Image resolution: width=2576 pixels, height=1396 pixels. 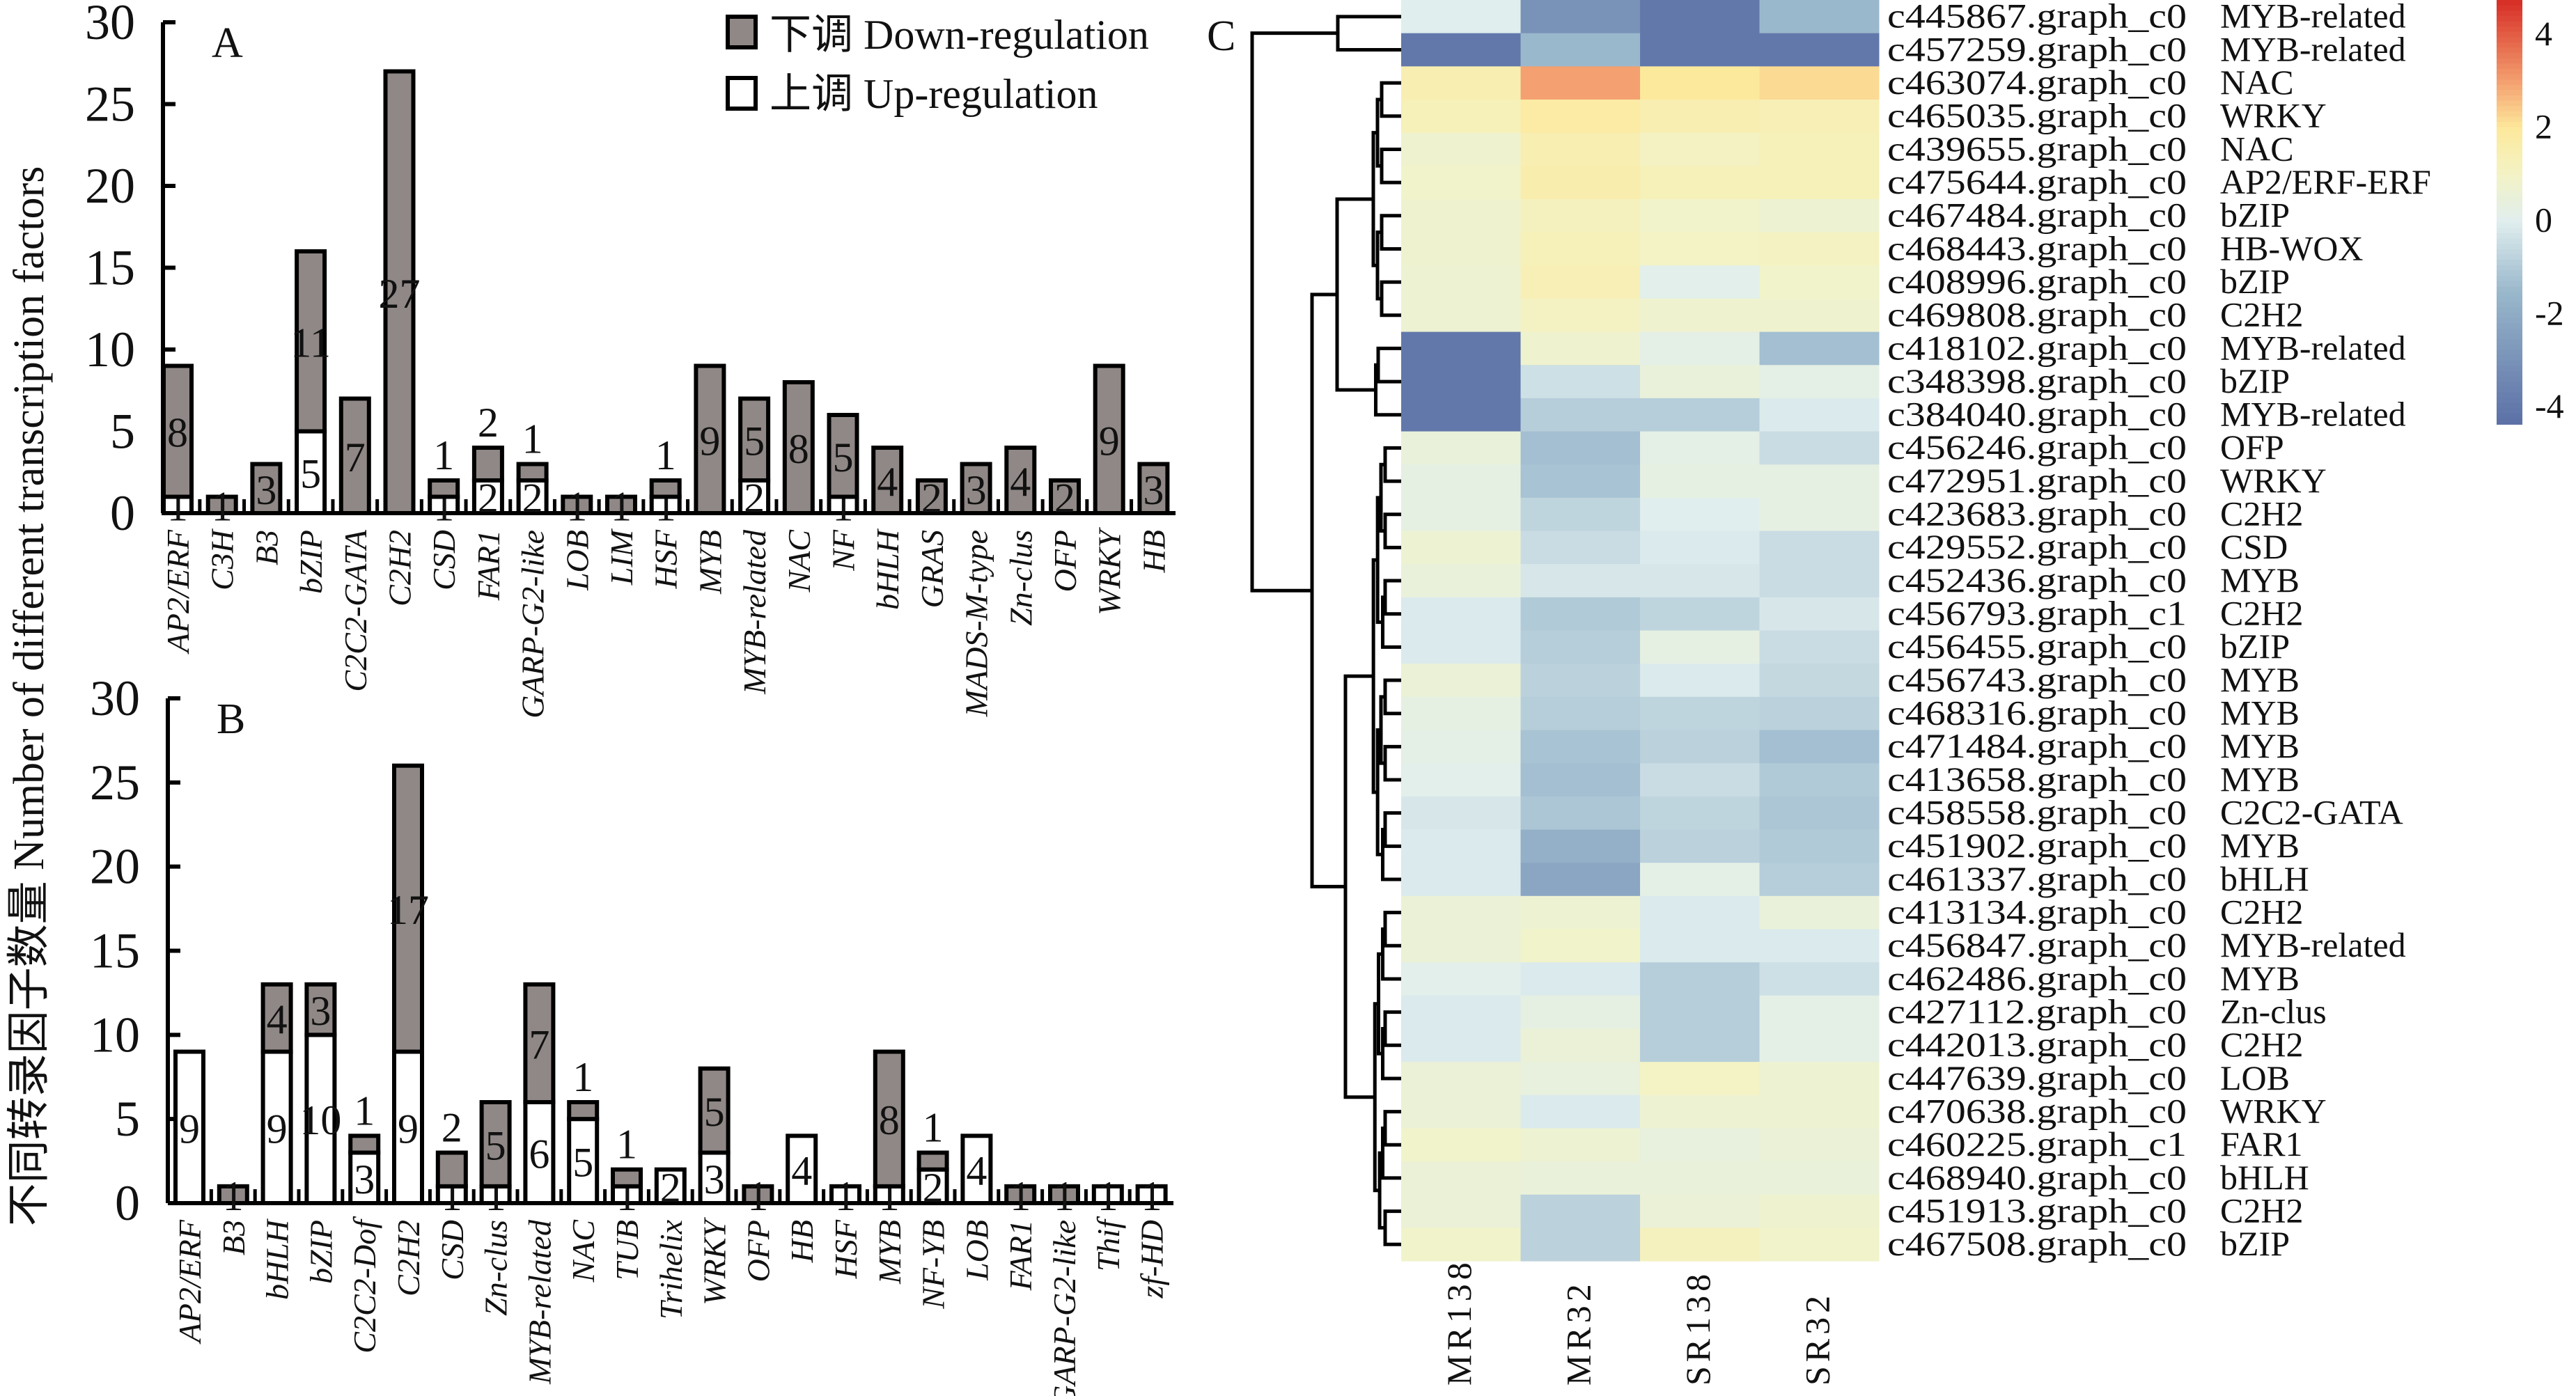 What do you see at coordinates (888, 569) in the screenshot?
I see `x-tick-label: bHLH` at bounding box center [888, 569].